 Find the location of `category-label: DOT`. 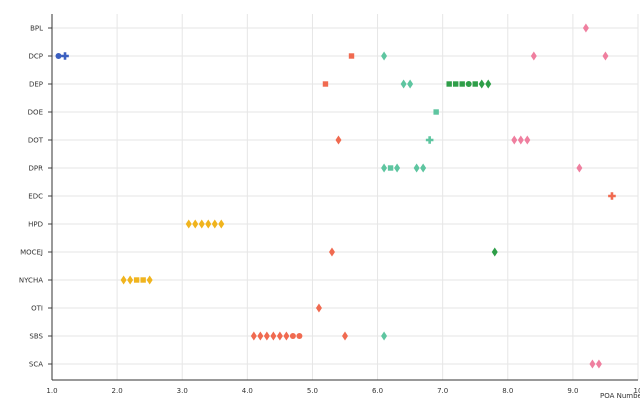

category-label: DOT is located at coordinates (36, 141).